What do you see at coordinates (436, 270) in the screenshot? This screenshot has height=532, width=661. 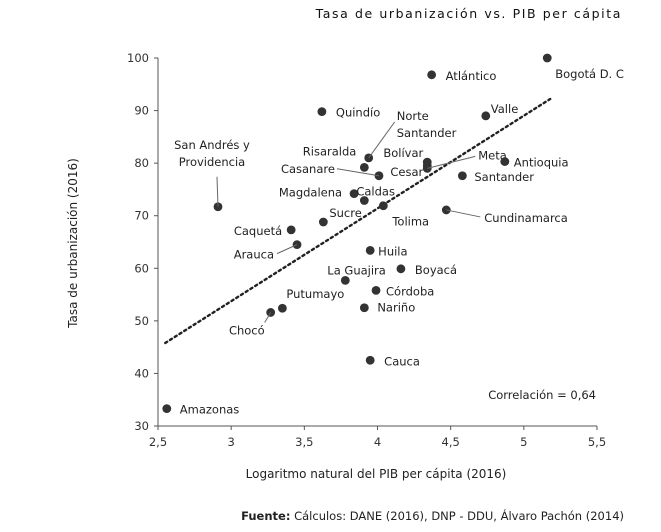 I see `point-label: Boyacá` at bounding box center [436, 270].